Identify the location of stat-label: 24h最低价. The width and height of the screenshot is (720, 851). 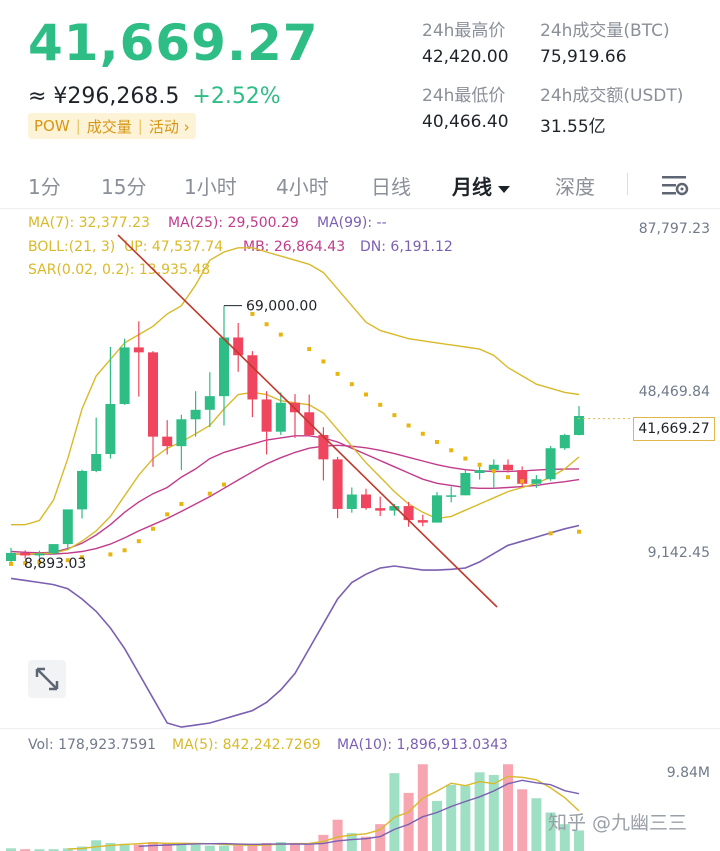
(464, 96).